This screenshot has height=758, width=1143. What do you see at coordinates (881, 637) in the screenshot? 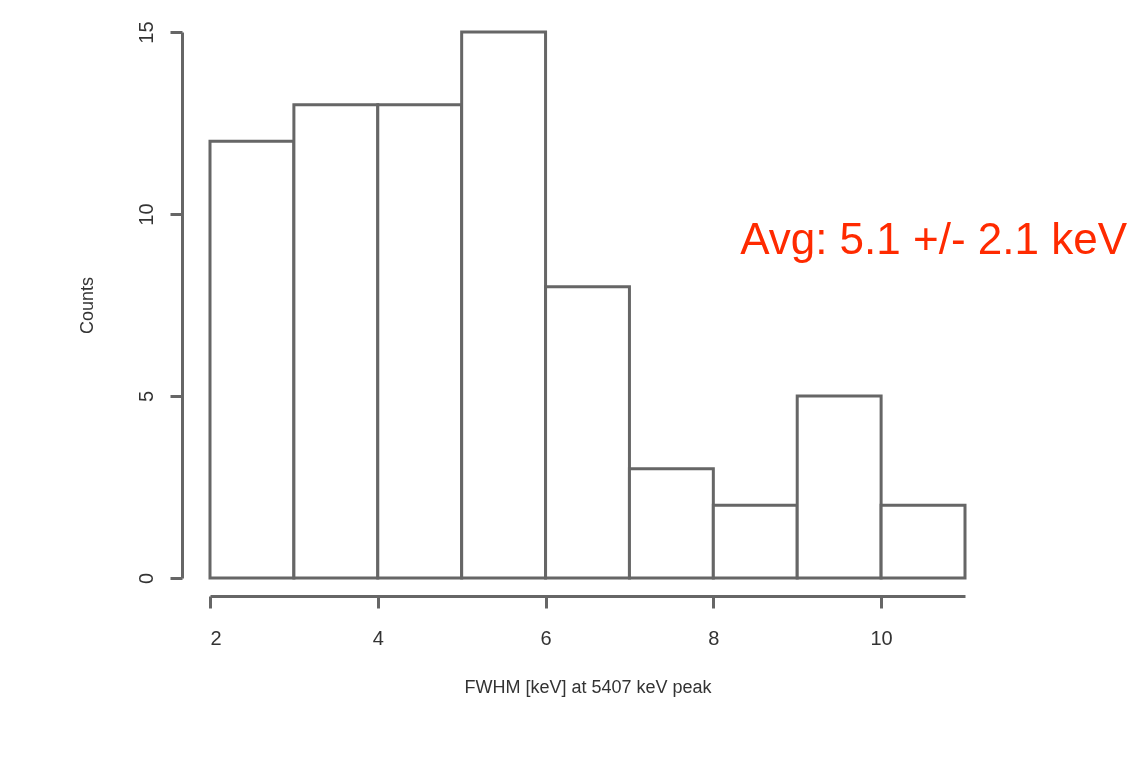
I see `x-tick-label: 10` at bounding box center [881, 637].